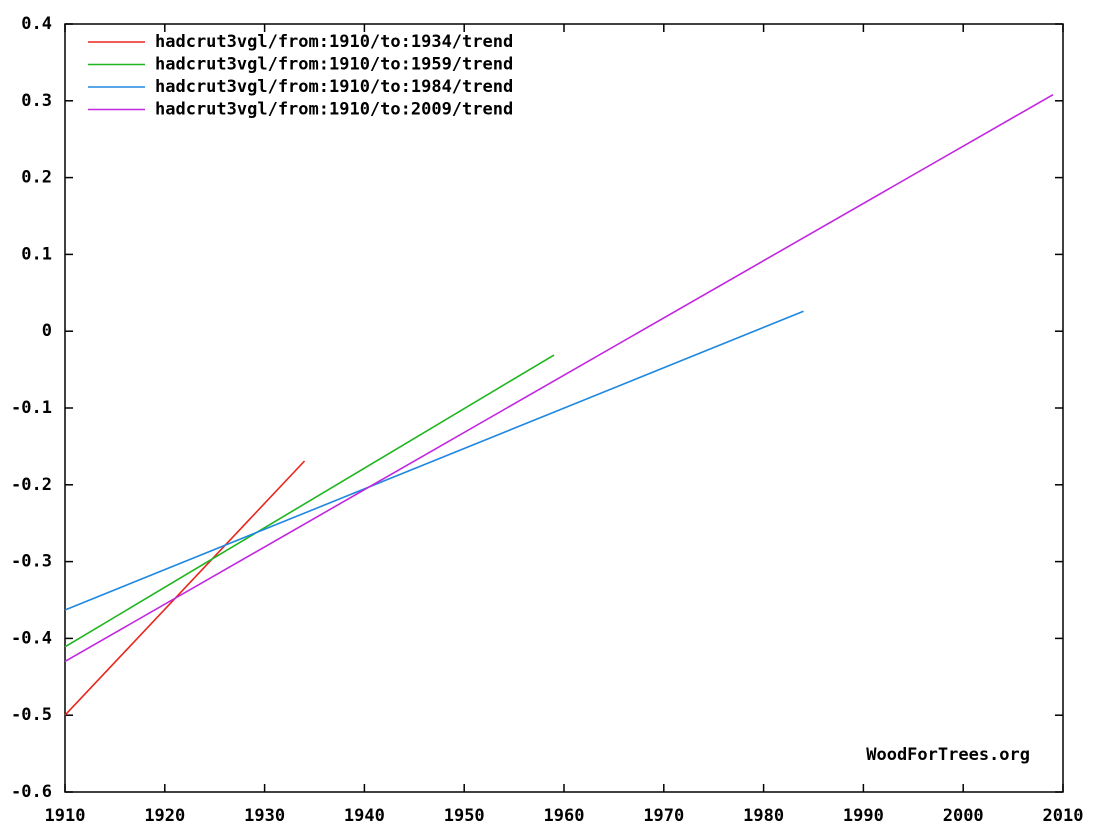 This screenshot has width=1100, height=832. Describe the element at coordinates (334, 87) in the screenshot. I see `legend-label: hadcrut3vgl/from:1910/to:1984/trend` at that location.